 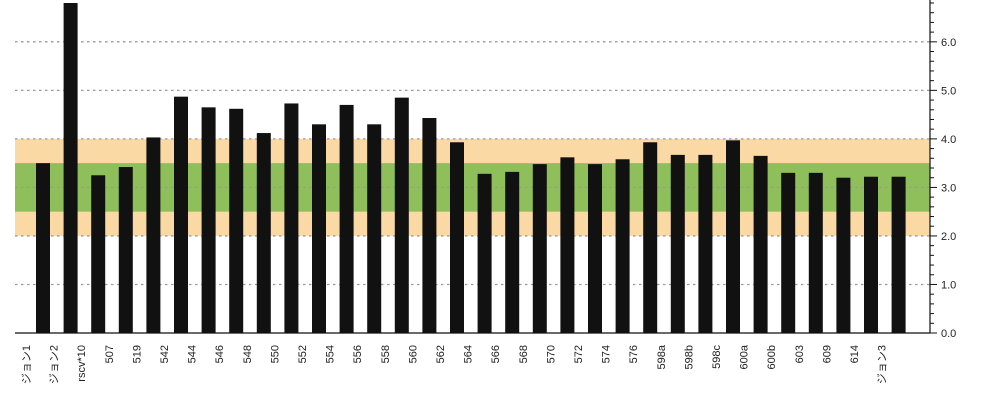 What do you see at coordinates (677, 243) in the screenshot?
I see `bar-598a` at bounding box center [677, 243].